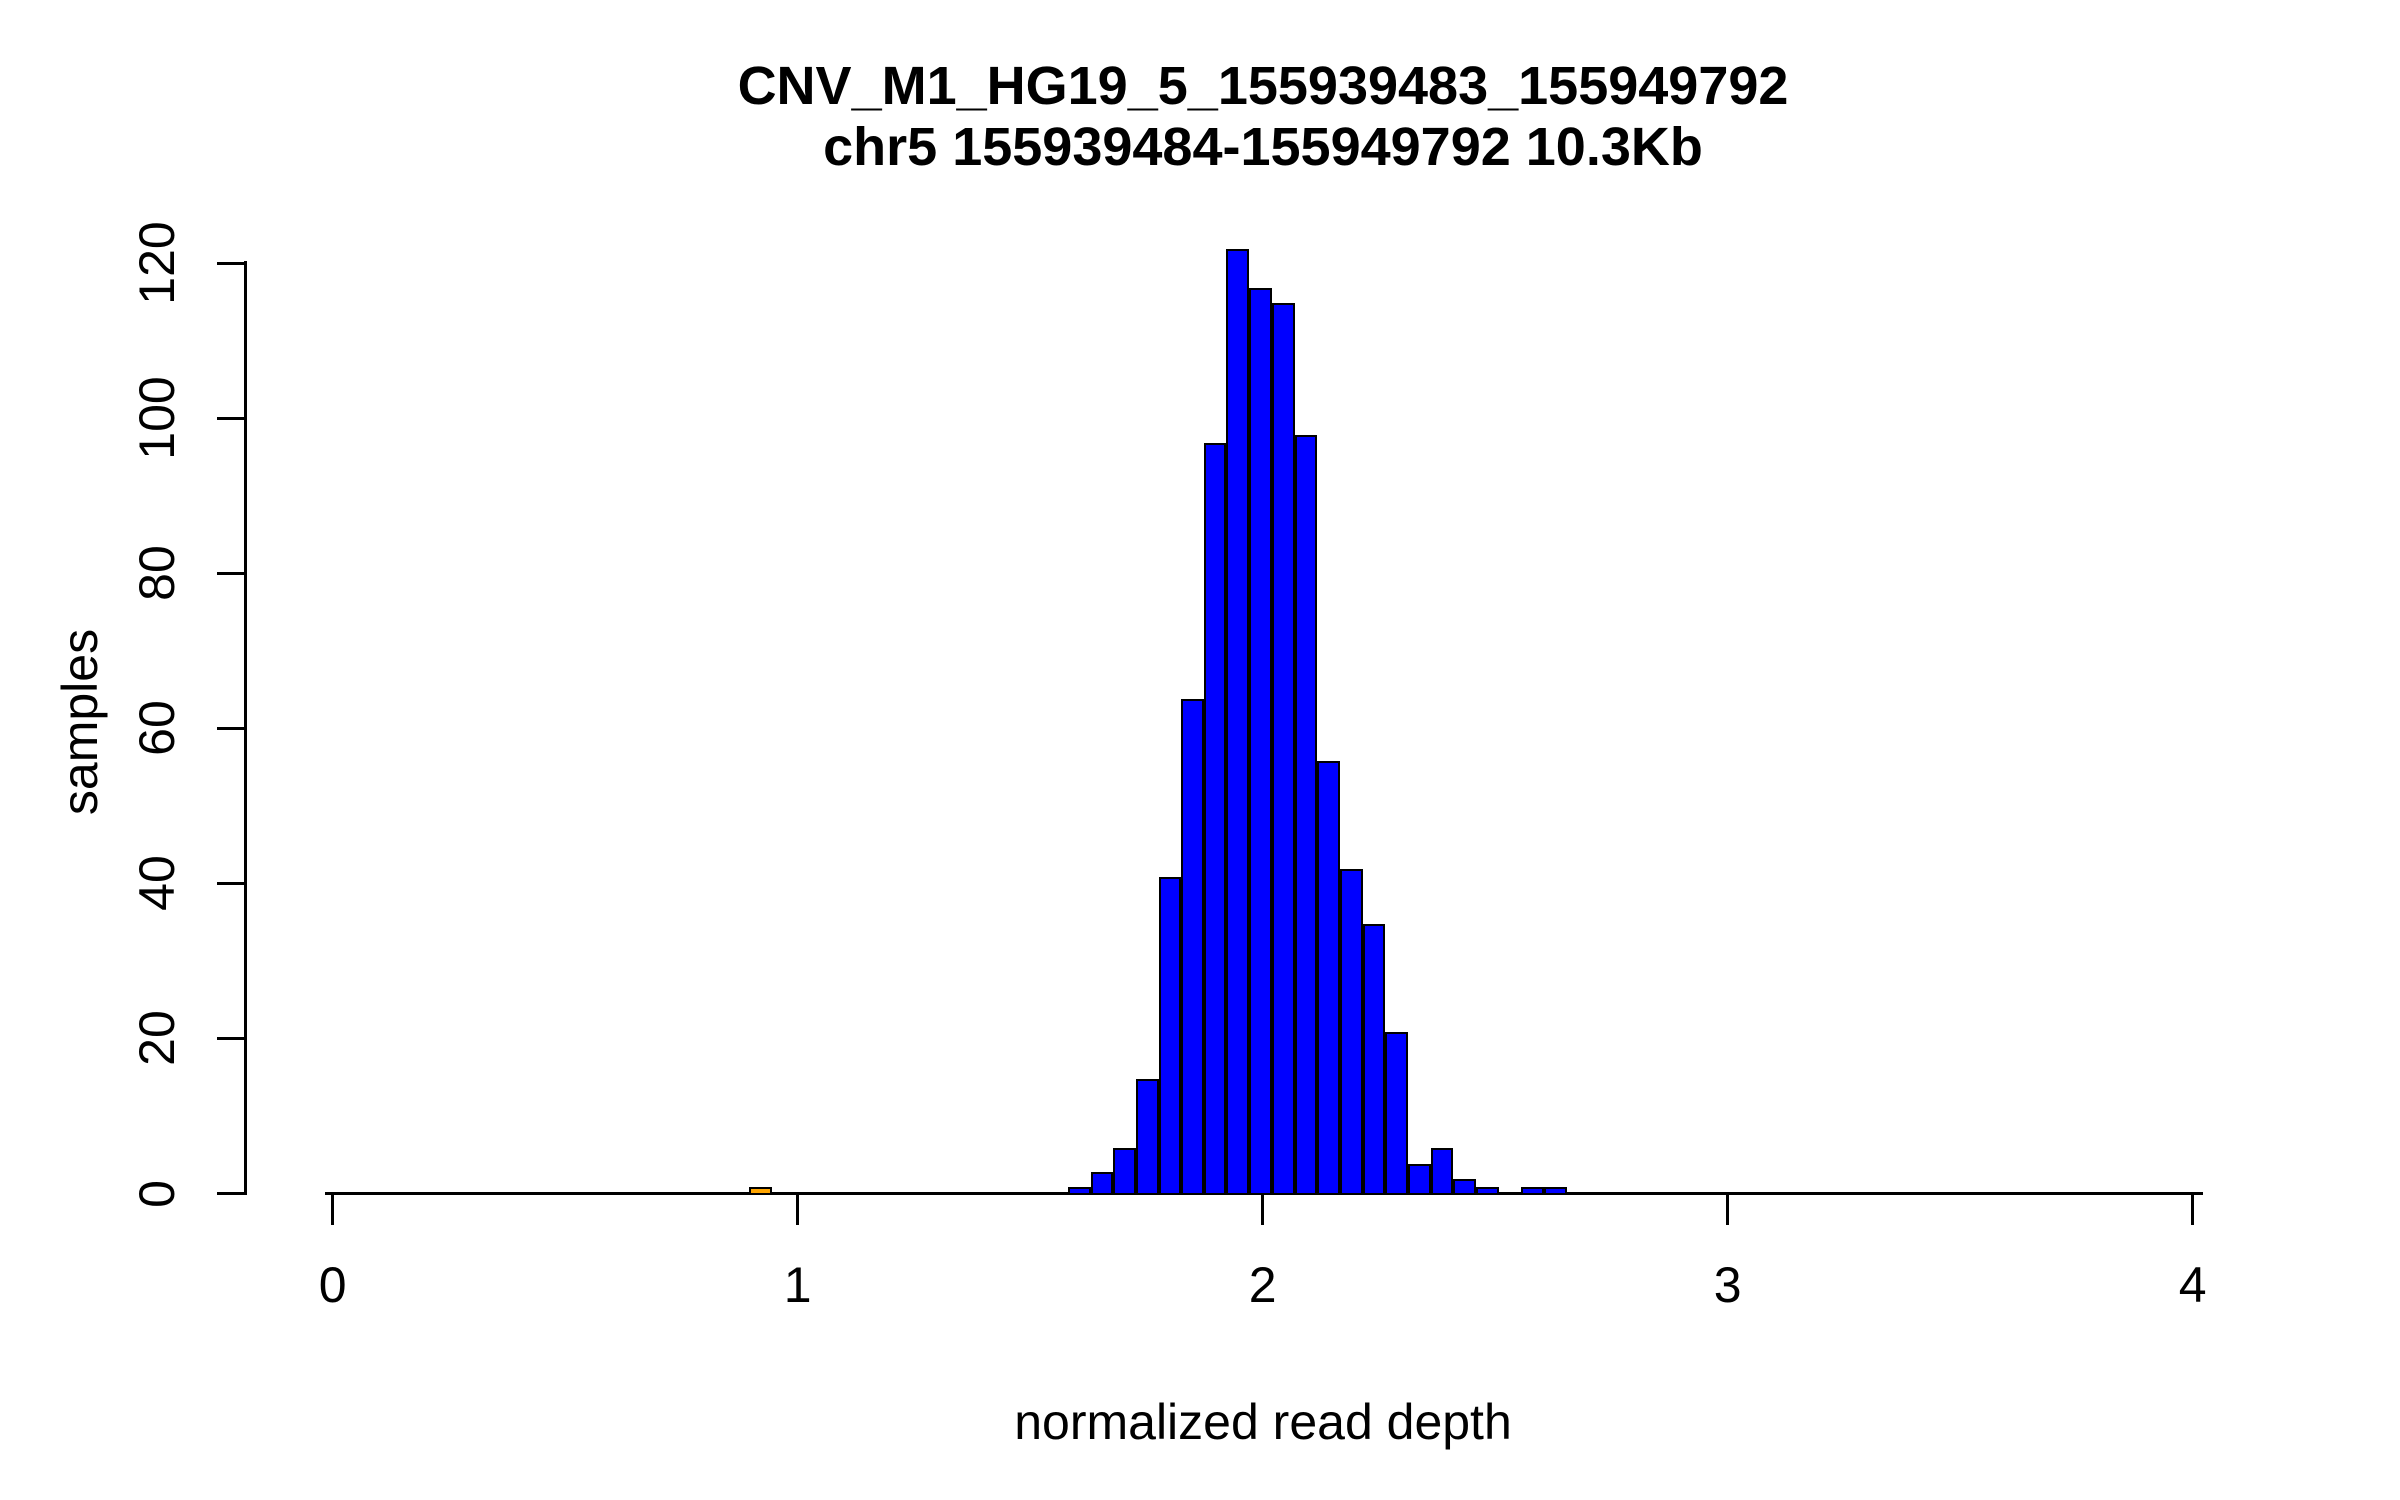 The width and height of the screenshot is (2400, 1500). I want to click on y-tick-label: 20, so click(157, 1038).